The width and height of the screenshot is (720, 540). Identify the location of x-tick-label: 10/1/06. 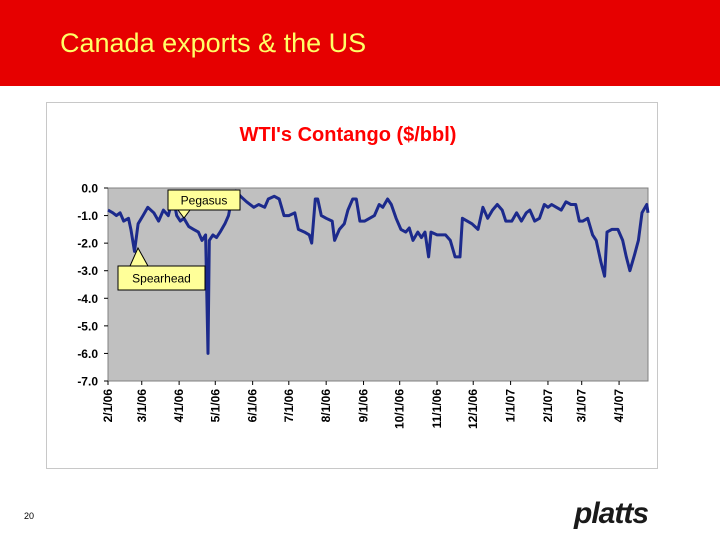
(400, 409).